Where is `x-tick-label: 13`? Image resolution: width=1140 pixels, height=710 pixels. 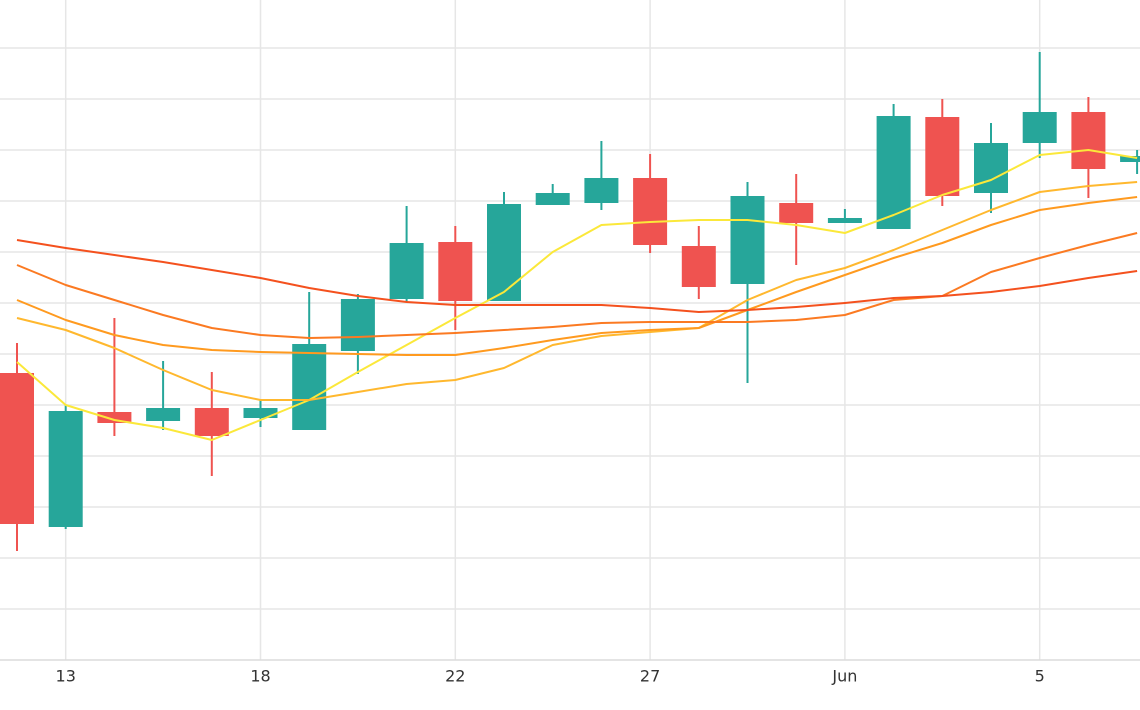
x-tick-label: 13 is located at coordinates (66, 676).